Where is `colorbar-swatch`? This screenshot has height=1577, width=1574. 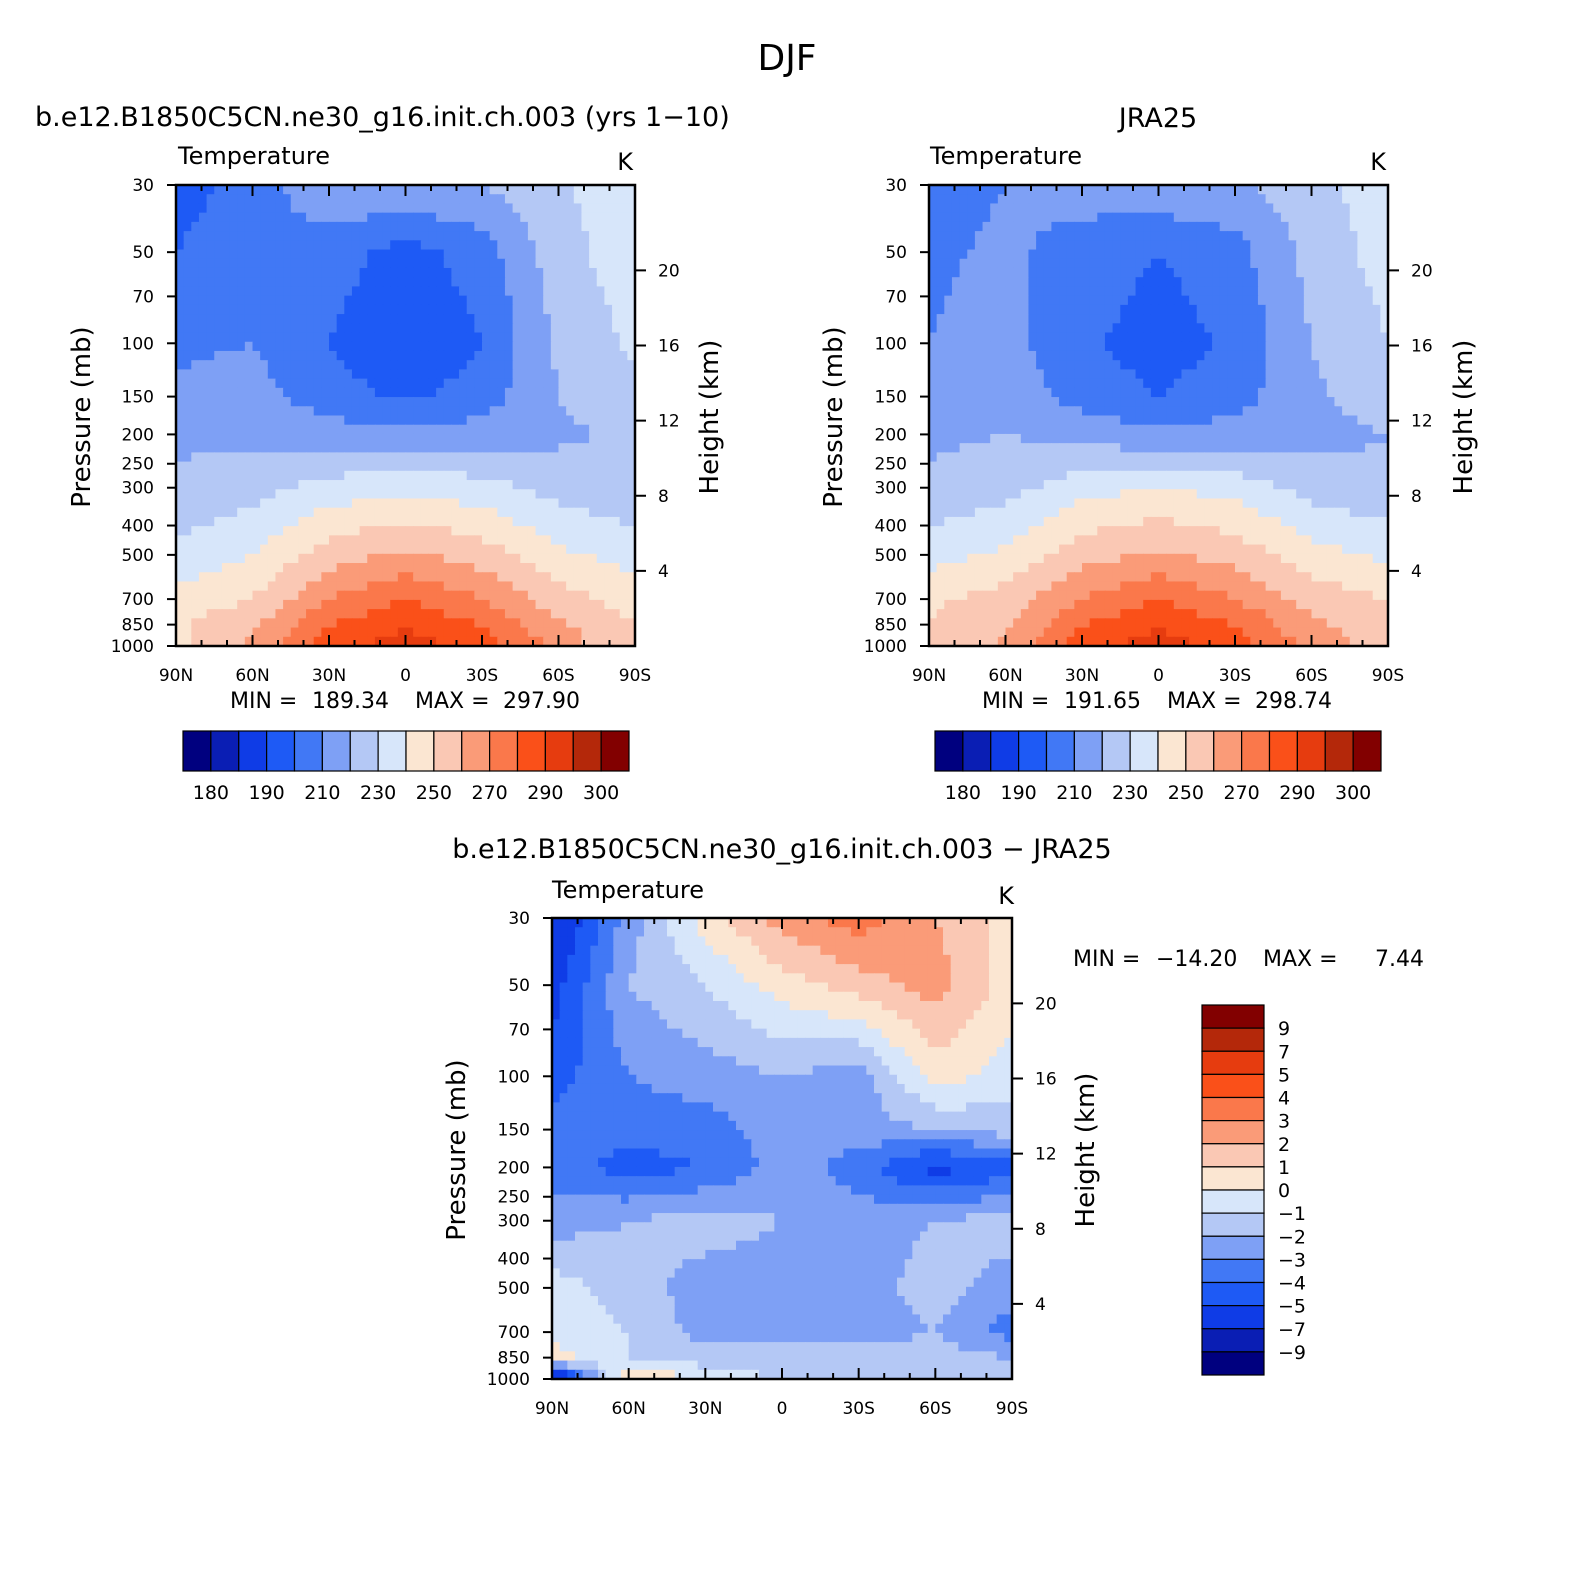 colorbar-swatch is located at coordinates (476, 751).